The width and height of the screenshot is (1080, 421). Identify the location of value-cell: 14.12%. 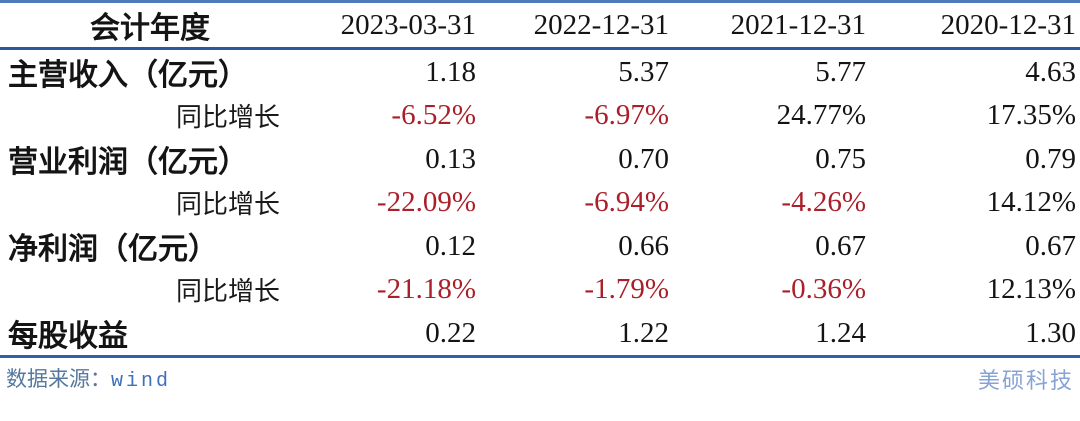
(1031, 202).